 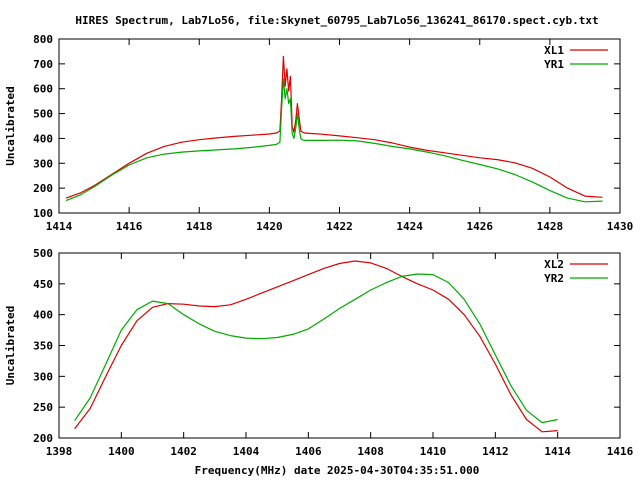 What do you see at coordinates (480, 226) in the screenshot?
I see `x-tick-label: 1426` at bounding box center [480, 226].